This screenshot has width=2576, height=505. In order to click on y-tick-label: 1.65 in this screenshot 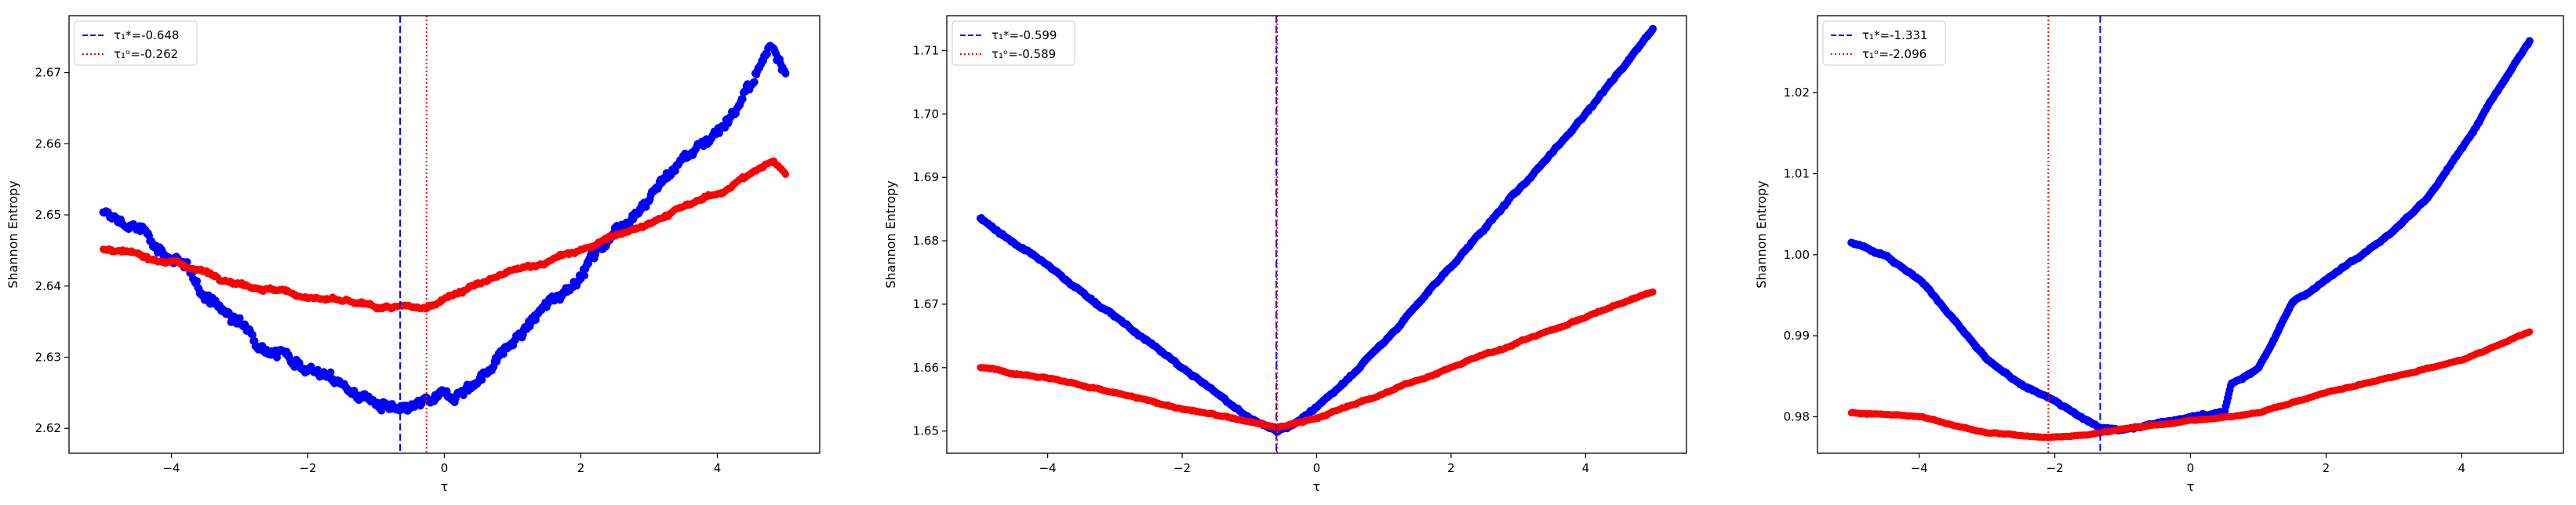, I will do `click(926, 431)`.